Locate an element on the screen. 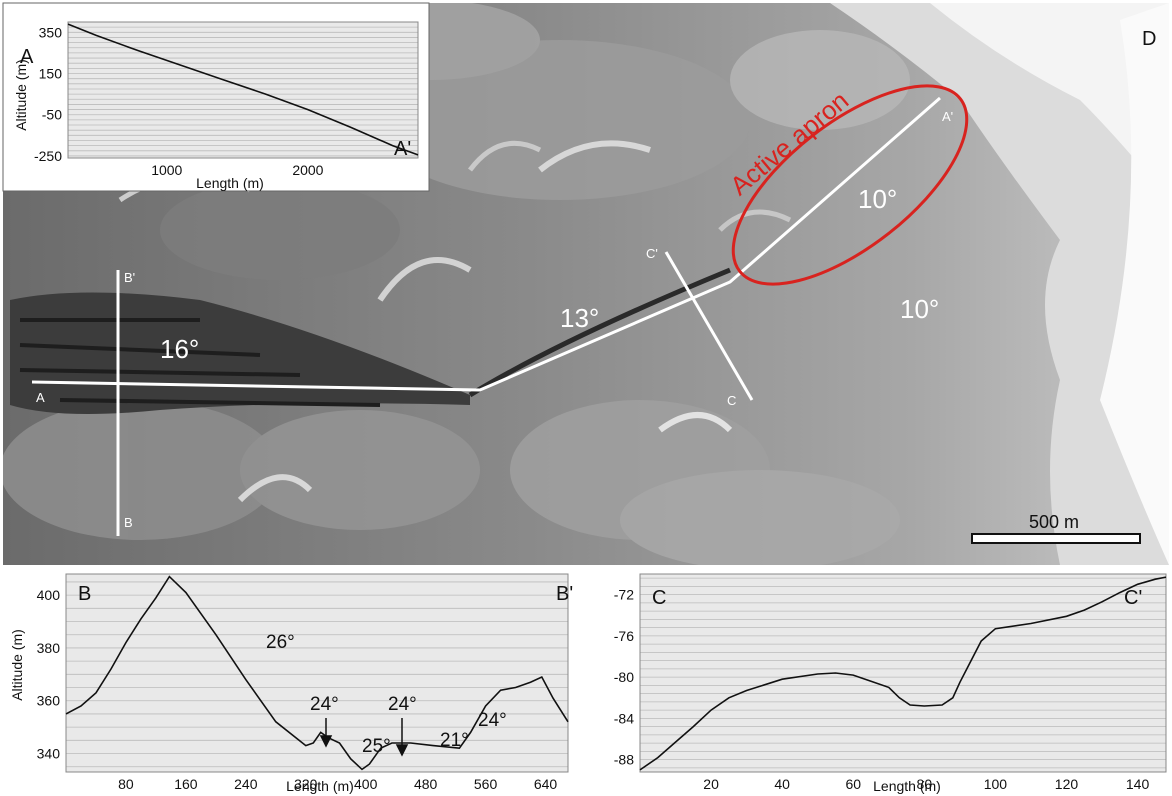 Image resolution: width=1172 pixels, height=796 pixels. slope-label-4: 10° is located at coordinates (919, 309).